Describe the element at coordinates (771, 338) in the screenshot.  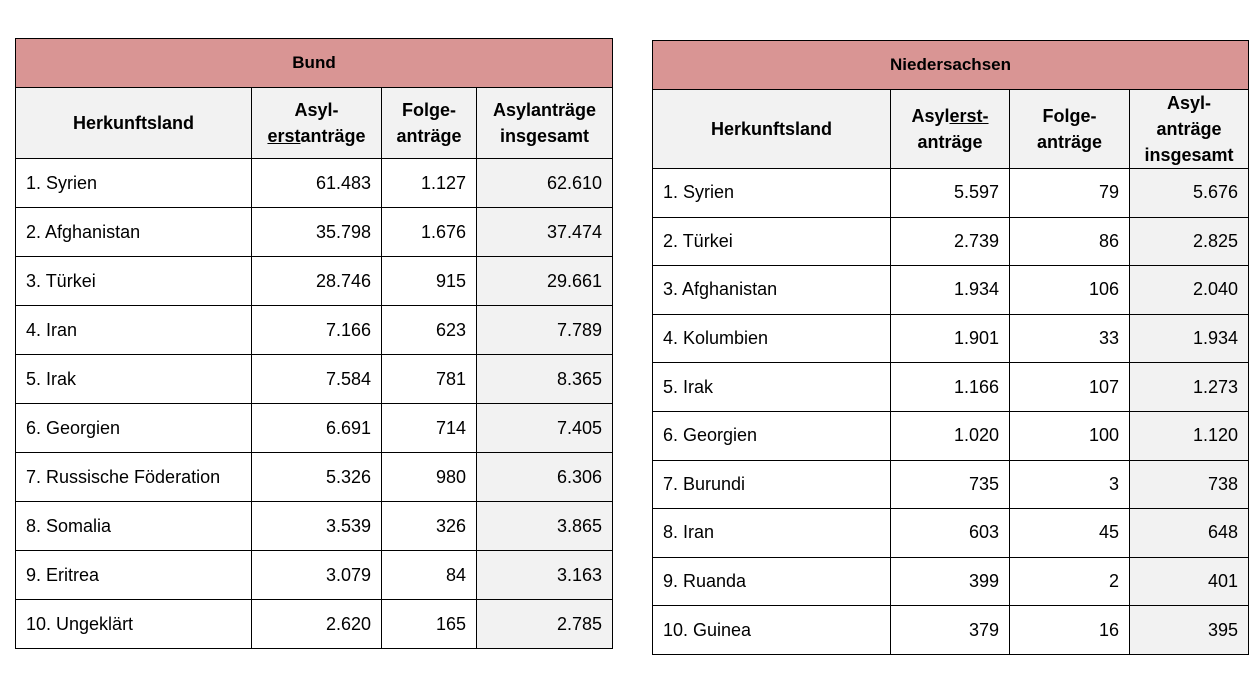
I see `niedersachsen-cell-country: 4. Kolumbien` at that location.